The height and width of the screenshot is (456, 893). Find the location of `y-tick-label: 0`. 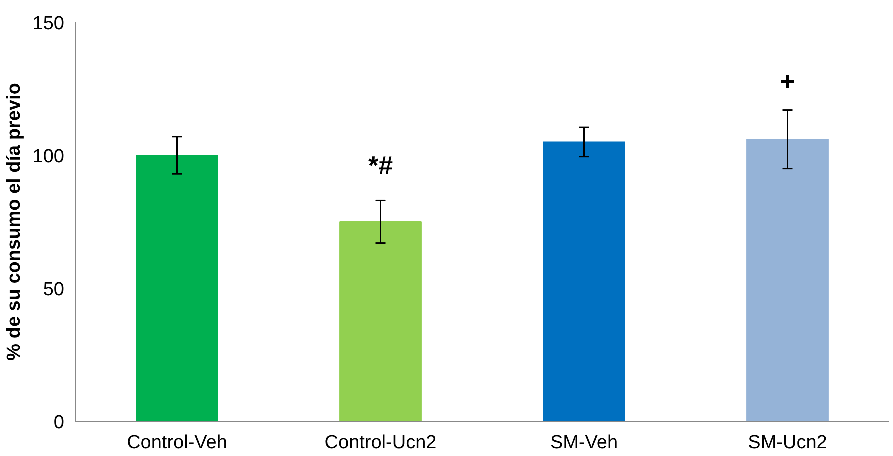

y-tick-label: 0 is located at coordinates (59, 423).